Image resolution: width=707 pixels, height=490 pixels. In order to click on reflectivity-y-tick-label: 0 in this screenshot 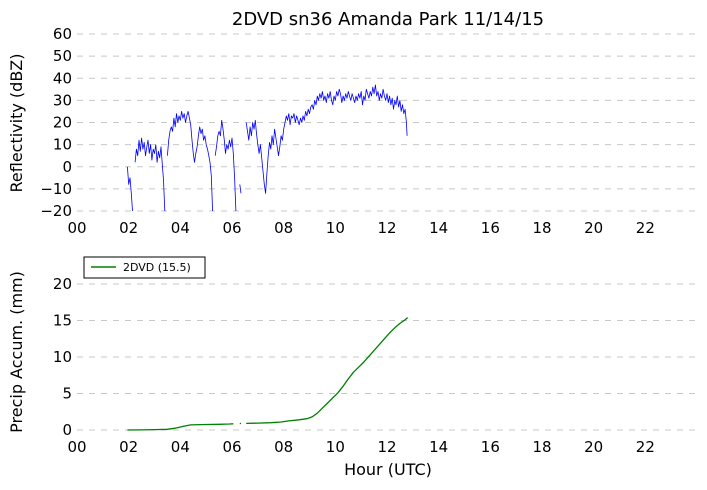, I will do `click(67, 167)`.